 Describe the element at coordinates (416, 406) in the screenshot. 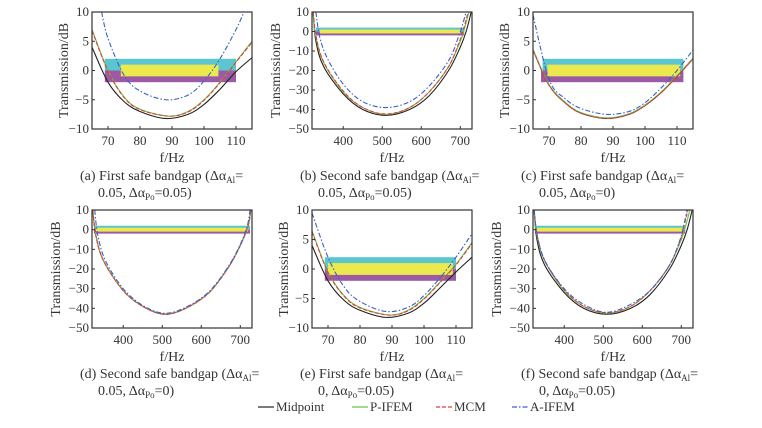

I see `legend: Midpoint P-IFEM MCM A-IFEM` at that location.